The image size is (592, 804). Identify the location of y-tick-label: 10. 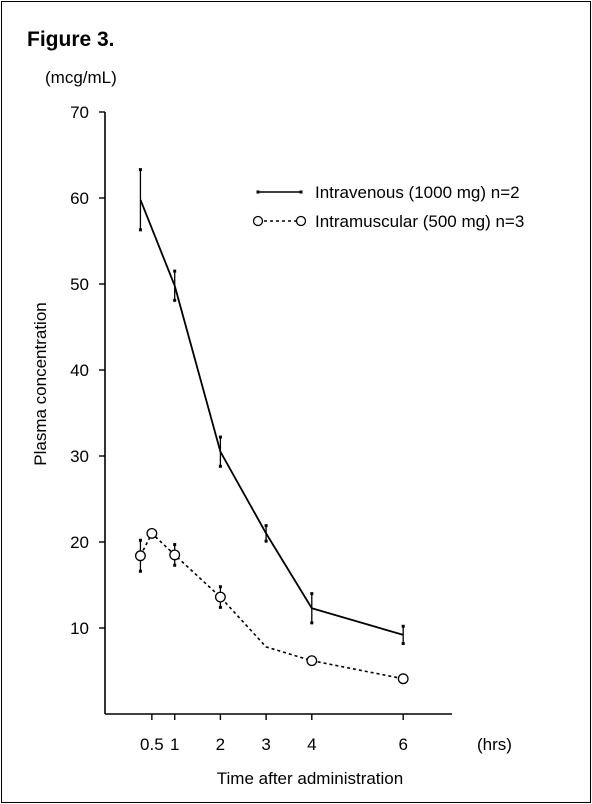
(79, 628).